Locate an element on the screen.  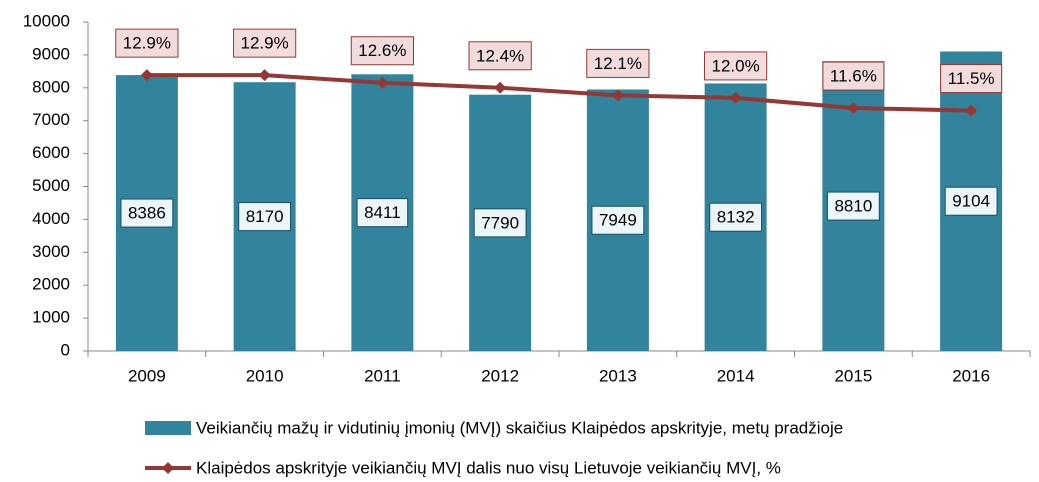
bar-label-text: 7790 is located at coordinates (500, 222).